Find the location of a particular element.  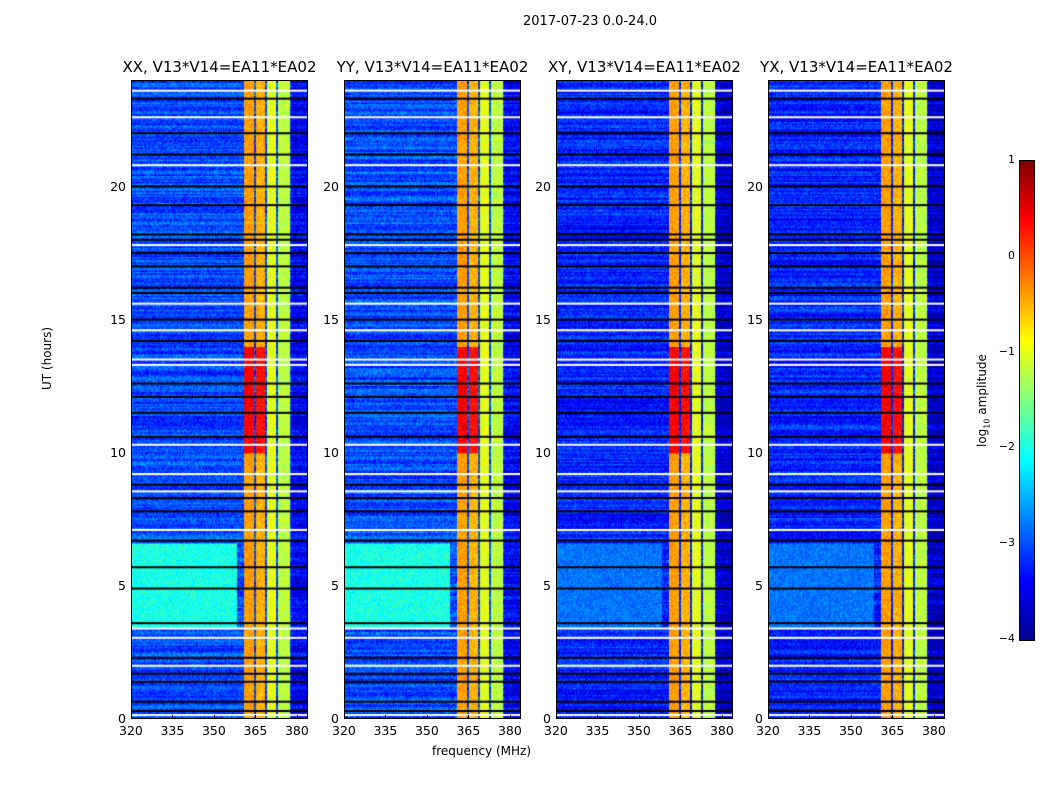

colorbar-tick-label: −1 is located at coordinates (1006, 351).